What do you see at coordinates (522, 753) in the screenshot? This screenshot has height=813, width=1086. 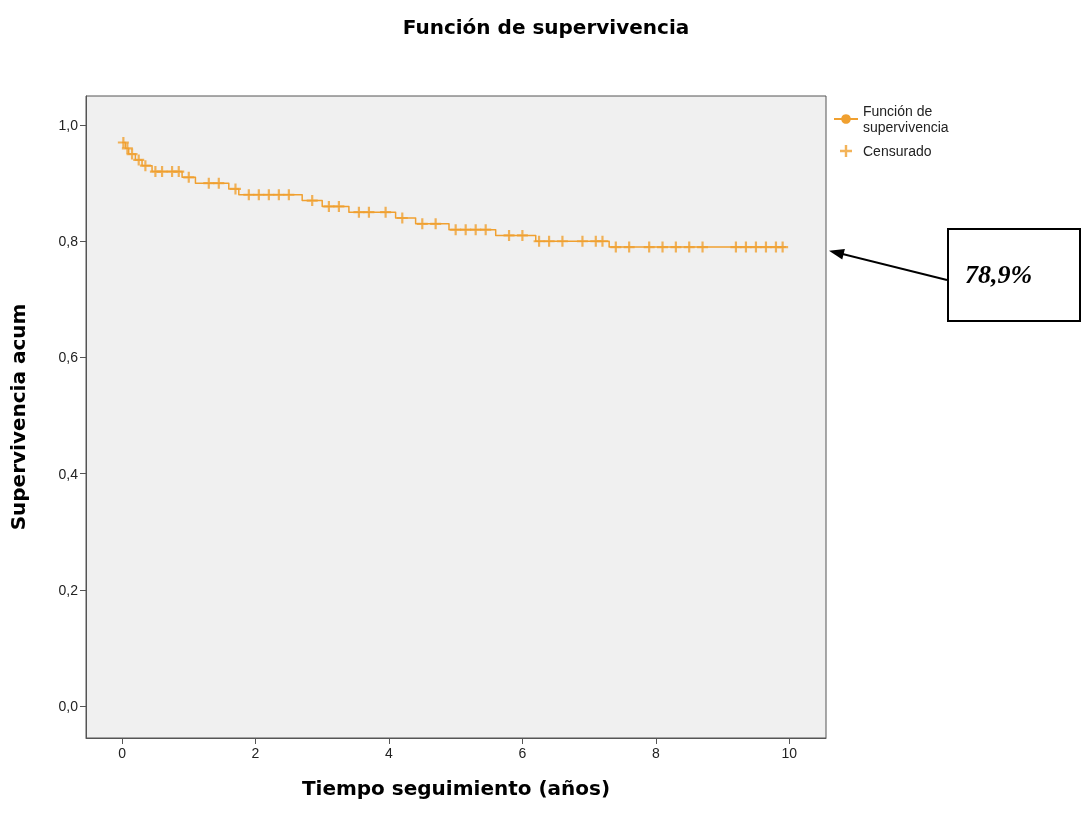 I see `x-tick-label: 6` at bounding box center [522, 753].